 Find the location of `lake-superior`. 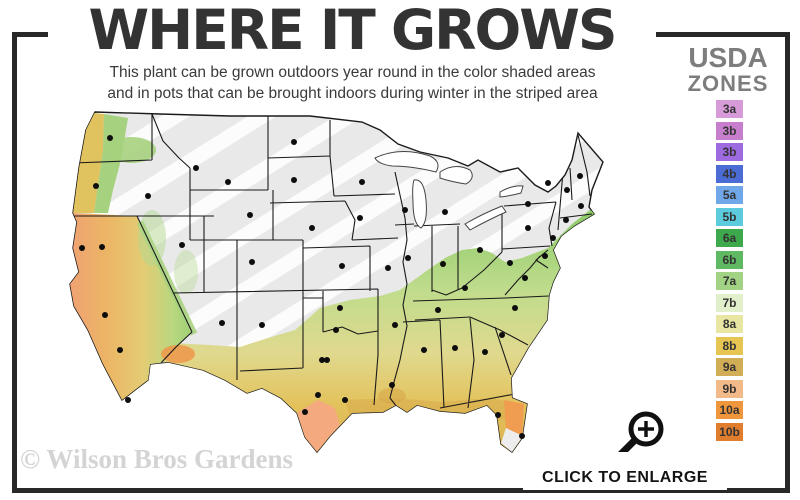

lake-superior is located at coordinates (406, 162).